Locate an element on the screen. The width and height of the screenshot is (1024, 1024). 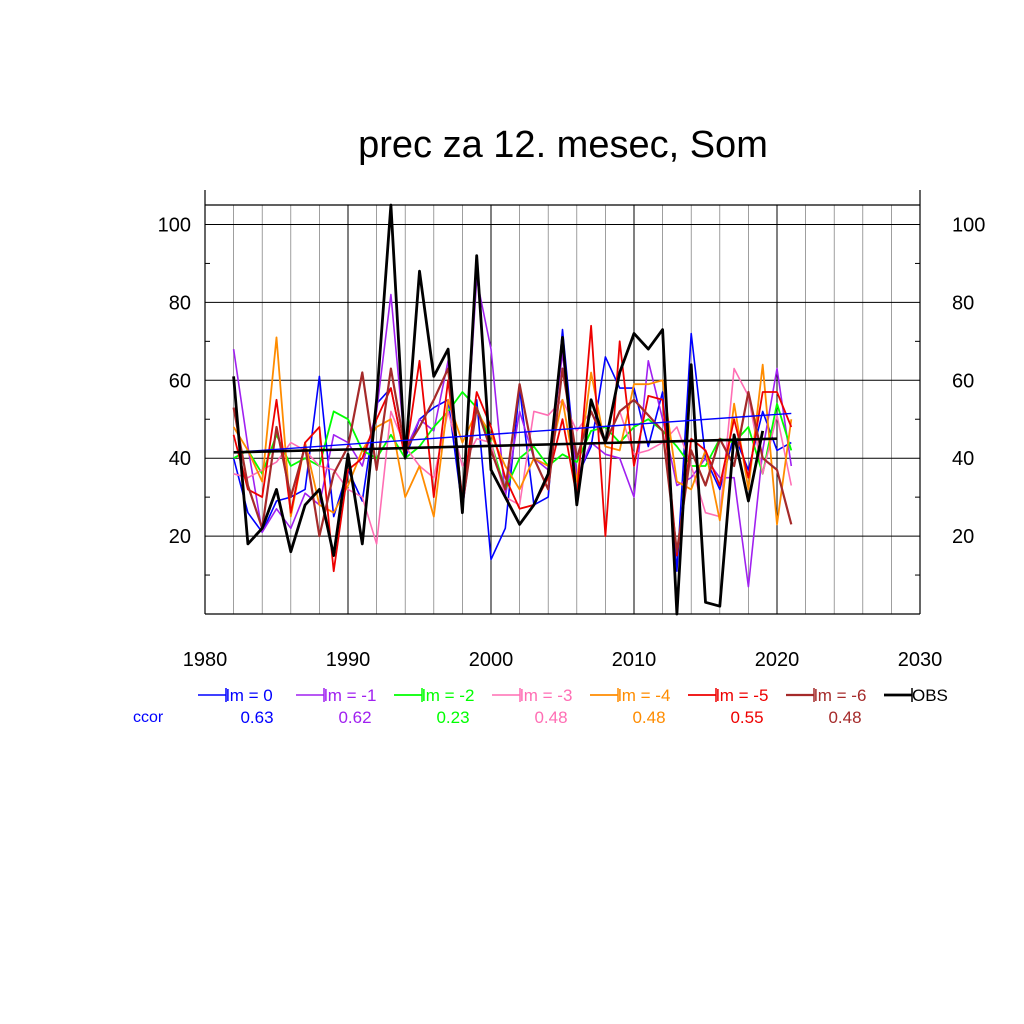
legend-label: lm = -4 is located at coordinates (644, 695).